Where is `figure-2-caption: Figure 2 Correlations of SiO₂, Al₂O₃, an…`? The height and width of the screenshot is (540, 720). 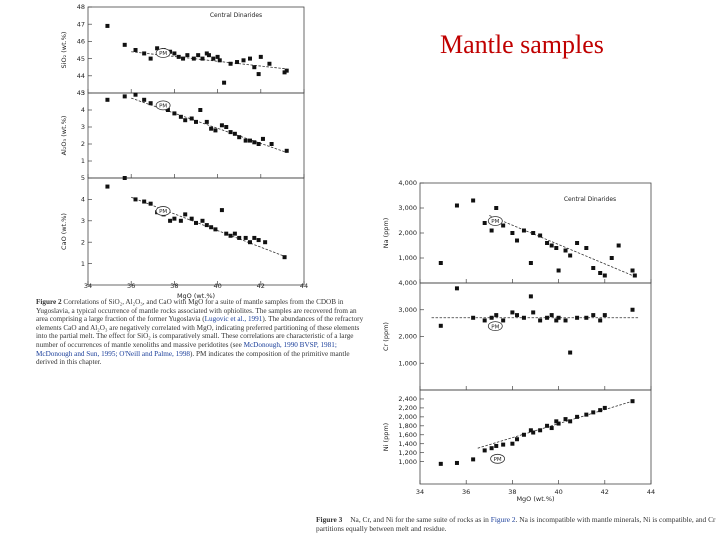 figure-2-caption: Figure 2 Correlations of SiO₂, Al₂O₃, an… is located at coordinates (202, 332).